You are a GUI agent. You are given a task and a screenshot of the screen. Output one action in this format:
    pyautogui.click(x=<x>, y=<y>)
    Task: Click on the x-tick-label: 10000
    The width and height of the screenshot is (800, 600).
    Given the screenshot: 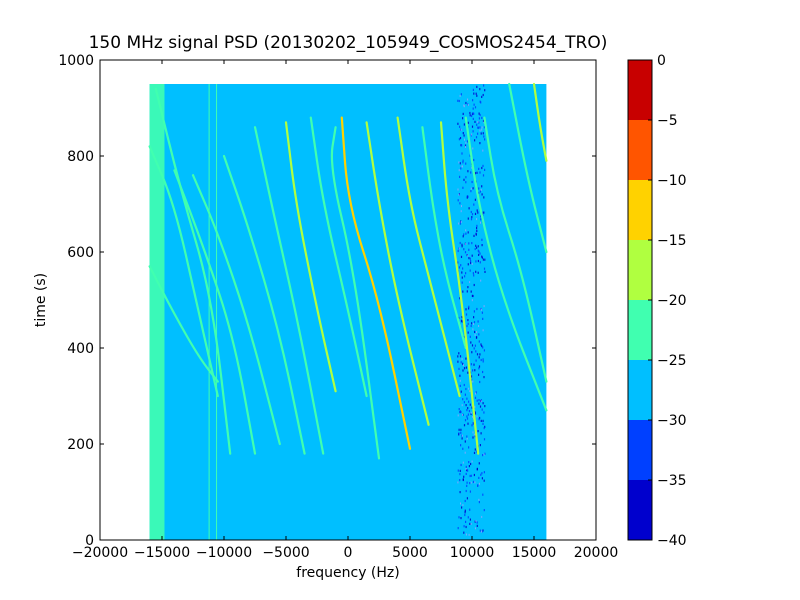 What is the action you would take?
    pyautogui.click(x=472, y=553)
    